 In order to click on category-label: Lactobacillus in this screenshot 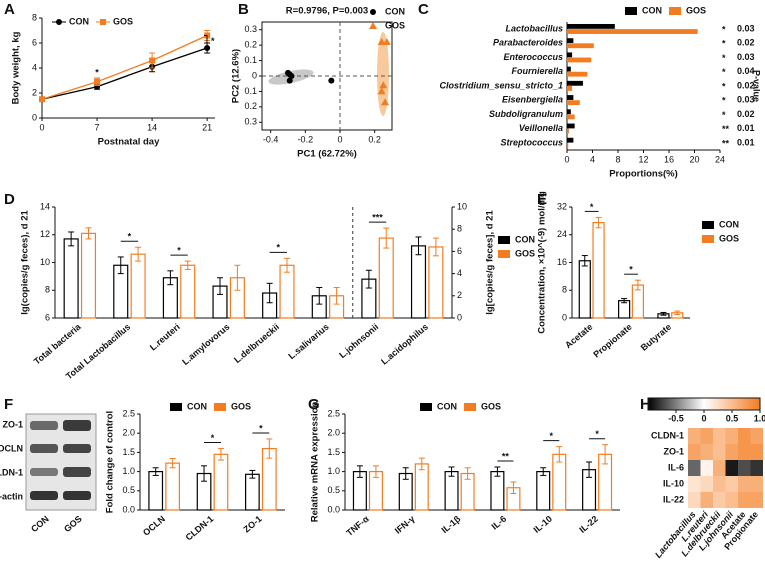, I will do `click(534, 28)`.